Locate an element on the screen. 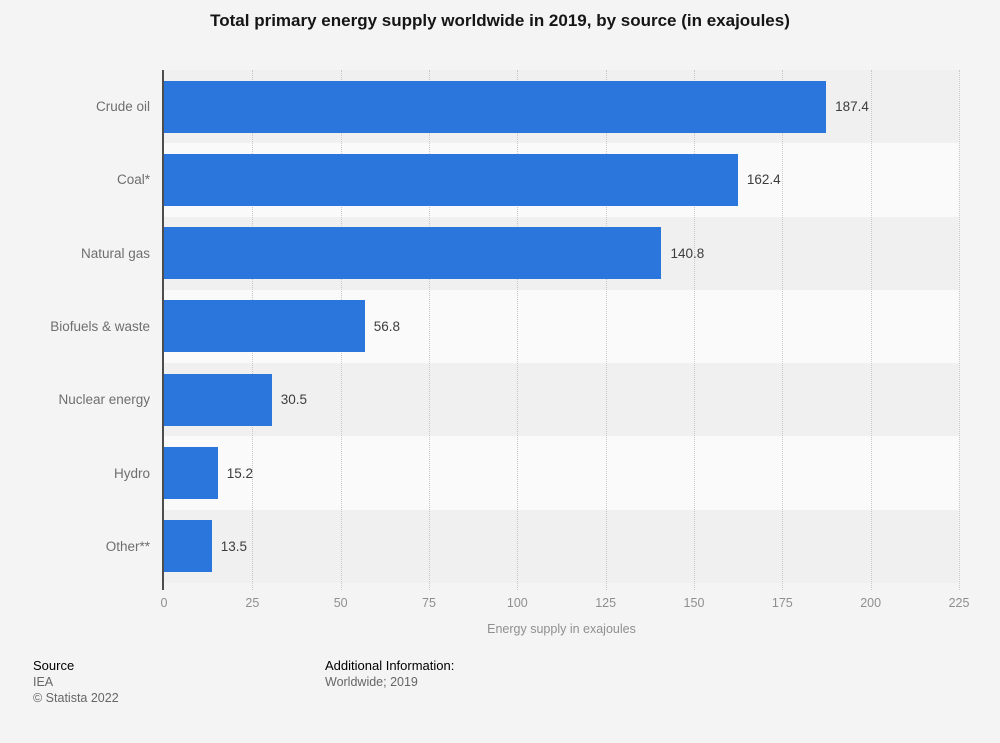 The height and width of the screenshot is (743, 1000). chart-row: 162.4 is located at coordinates (561, 179).